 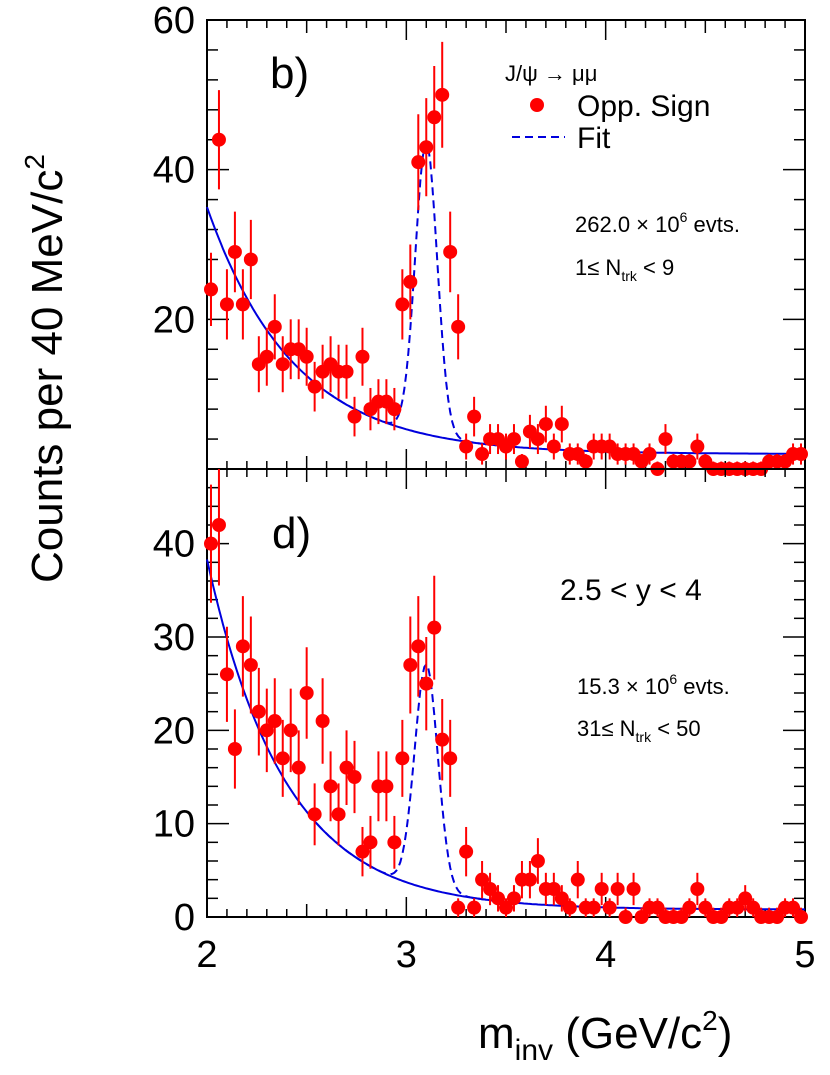 What do you see at coordinates (725, 1033) in the screenshot?
I see `x-axis-title-close: )` at bounding box center [725, 1033].